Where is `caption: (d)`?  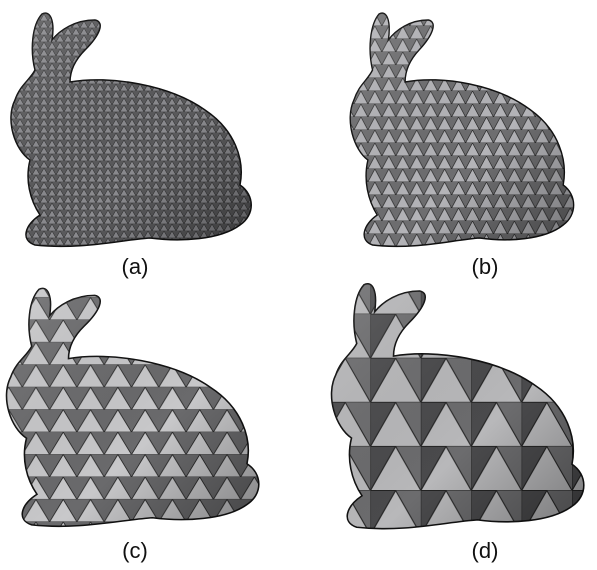
caption: (d) is located at coordinates (485, 550).